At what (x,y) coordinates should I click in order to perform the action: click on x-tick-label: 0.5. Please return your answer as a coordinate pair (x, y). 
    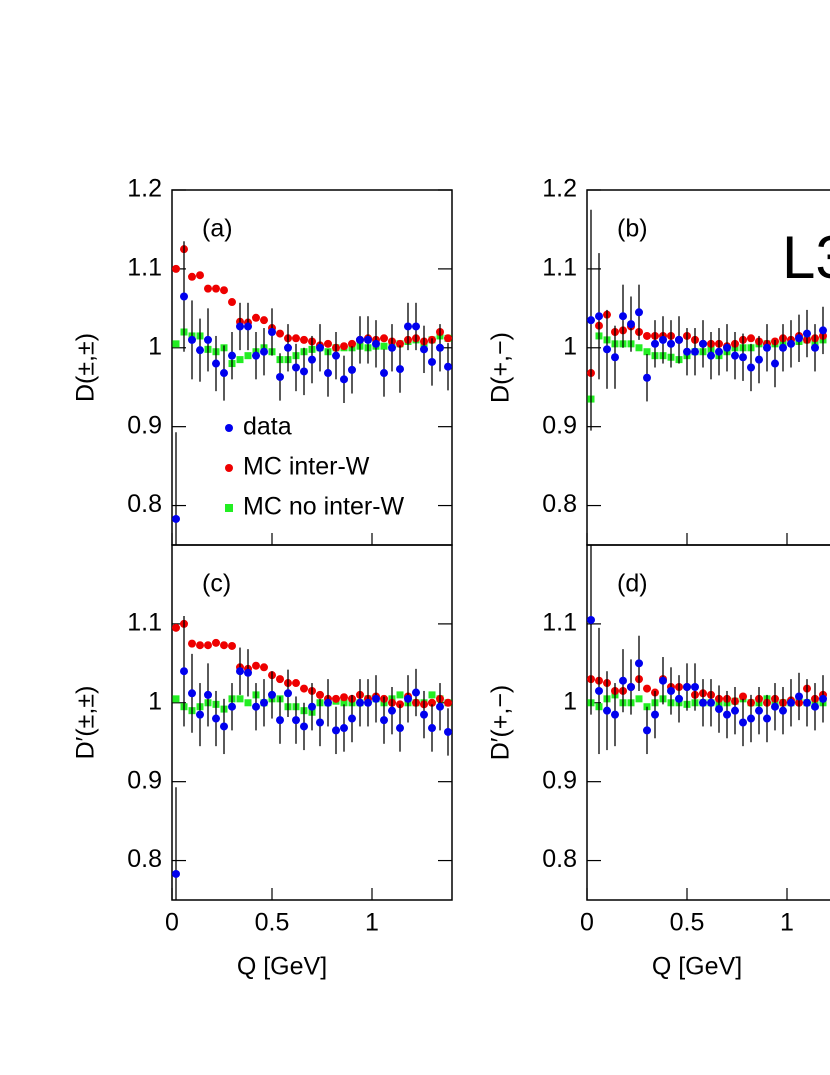
    Looking at the image, I should click on (687, 923).